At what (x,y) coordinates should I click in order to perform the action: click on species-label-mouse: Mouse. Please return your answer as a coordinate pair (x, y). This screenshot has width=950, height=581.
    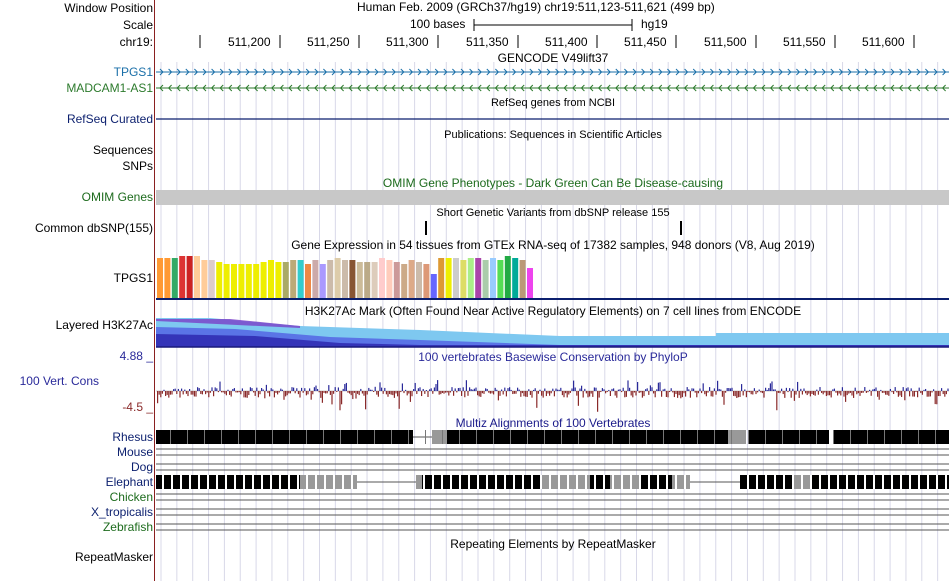
    Looking at the image, I should click on (134, 452).